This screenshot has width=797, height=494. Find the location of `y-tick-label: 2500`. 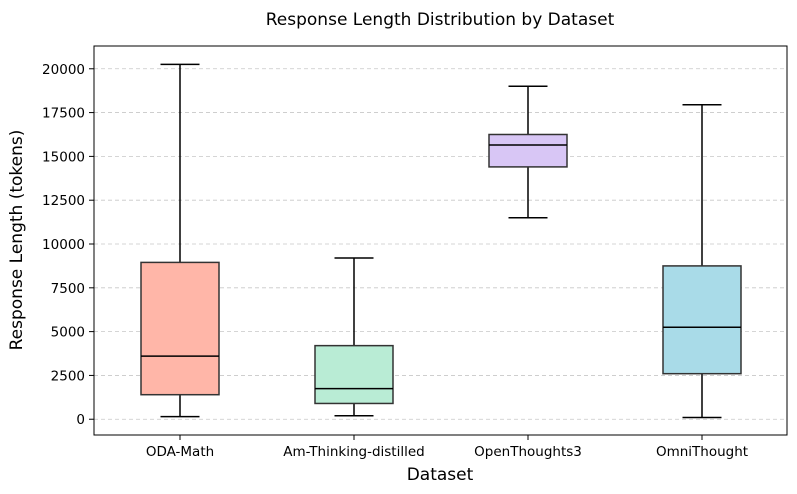

y-tick-label: 2500 is located at coordinates (68, 376).